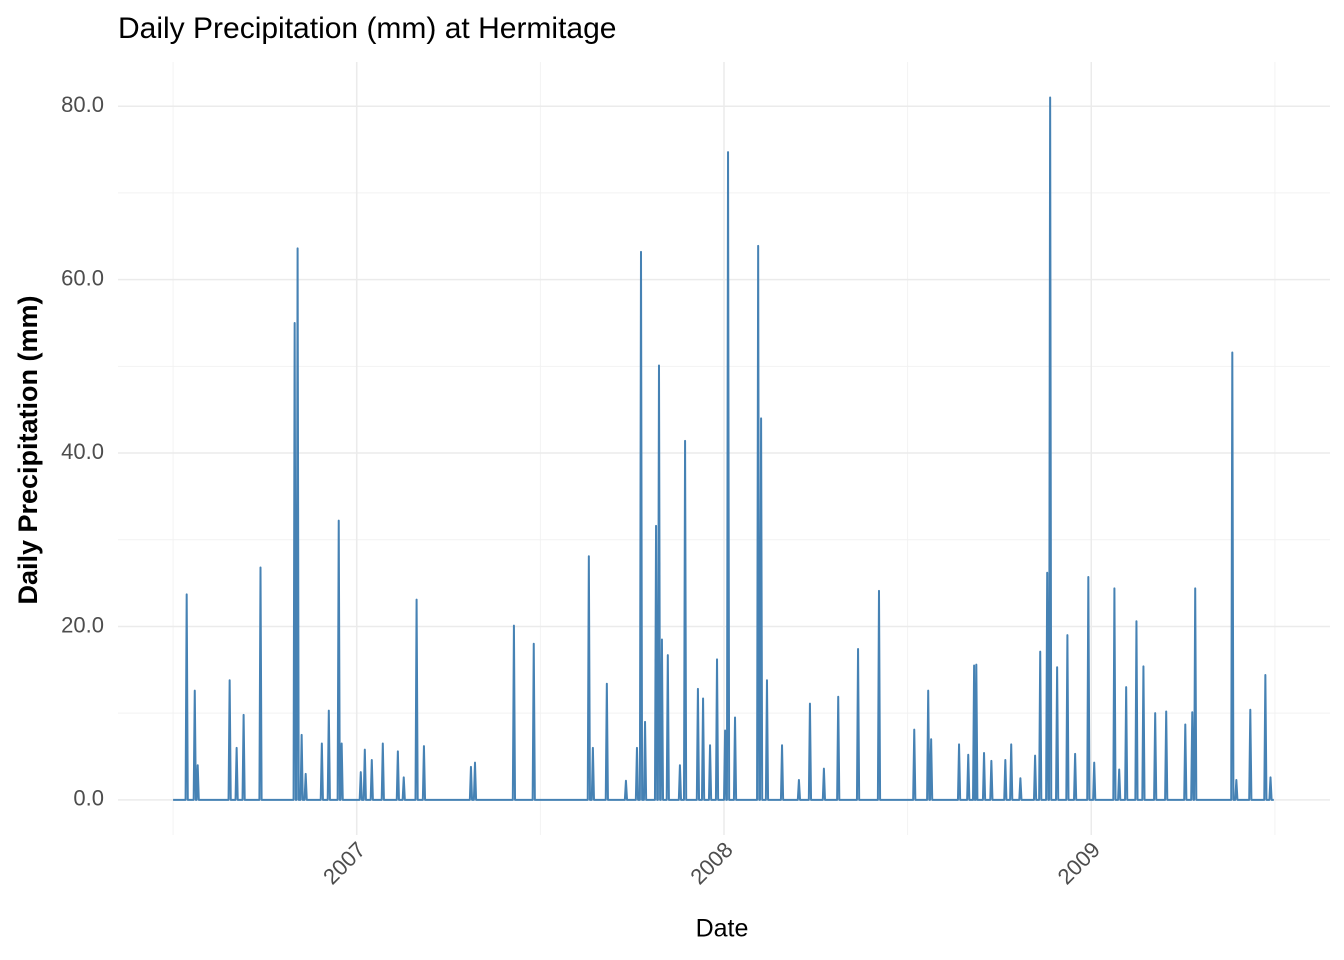  What do you see at coordinates (722, 929) in the screenshot?
I see `x-axis-label: Date` at bounding box center [722, 929].